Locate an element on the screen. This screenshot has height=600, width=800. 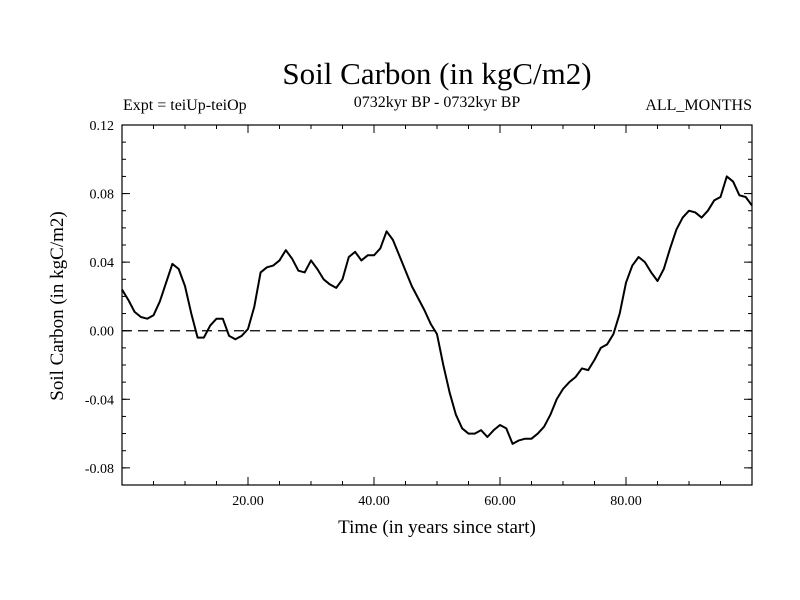
y-tick-label: -0.04 is located at coordinates (99, 400).